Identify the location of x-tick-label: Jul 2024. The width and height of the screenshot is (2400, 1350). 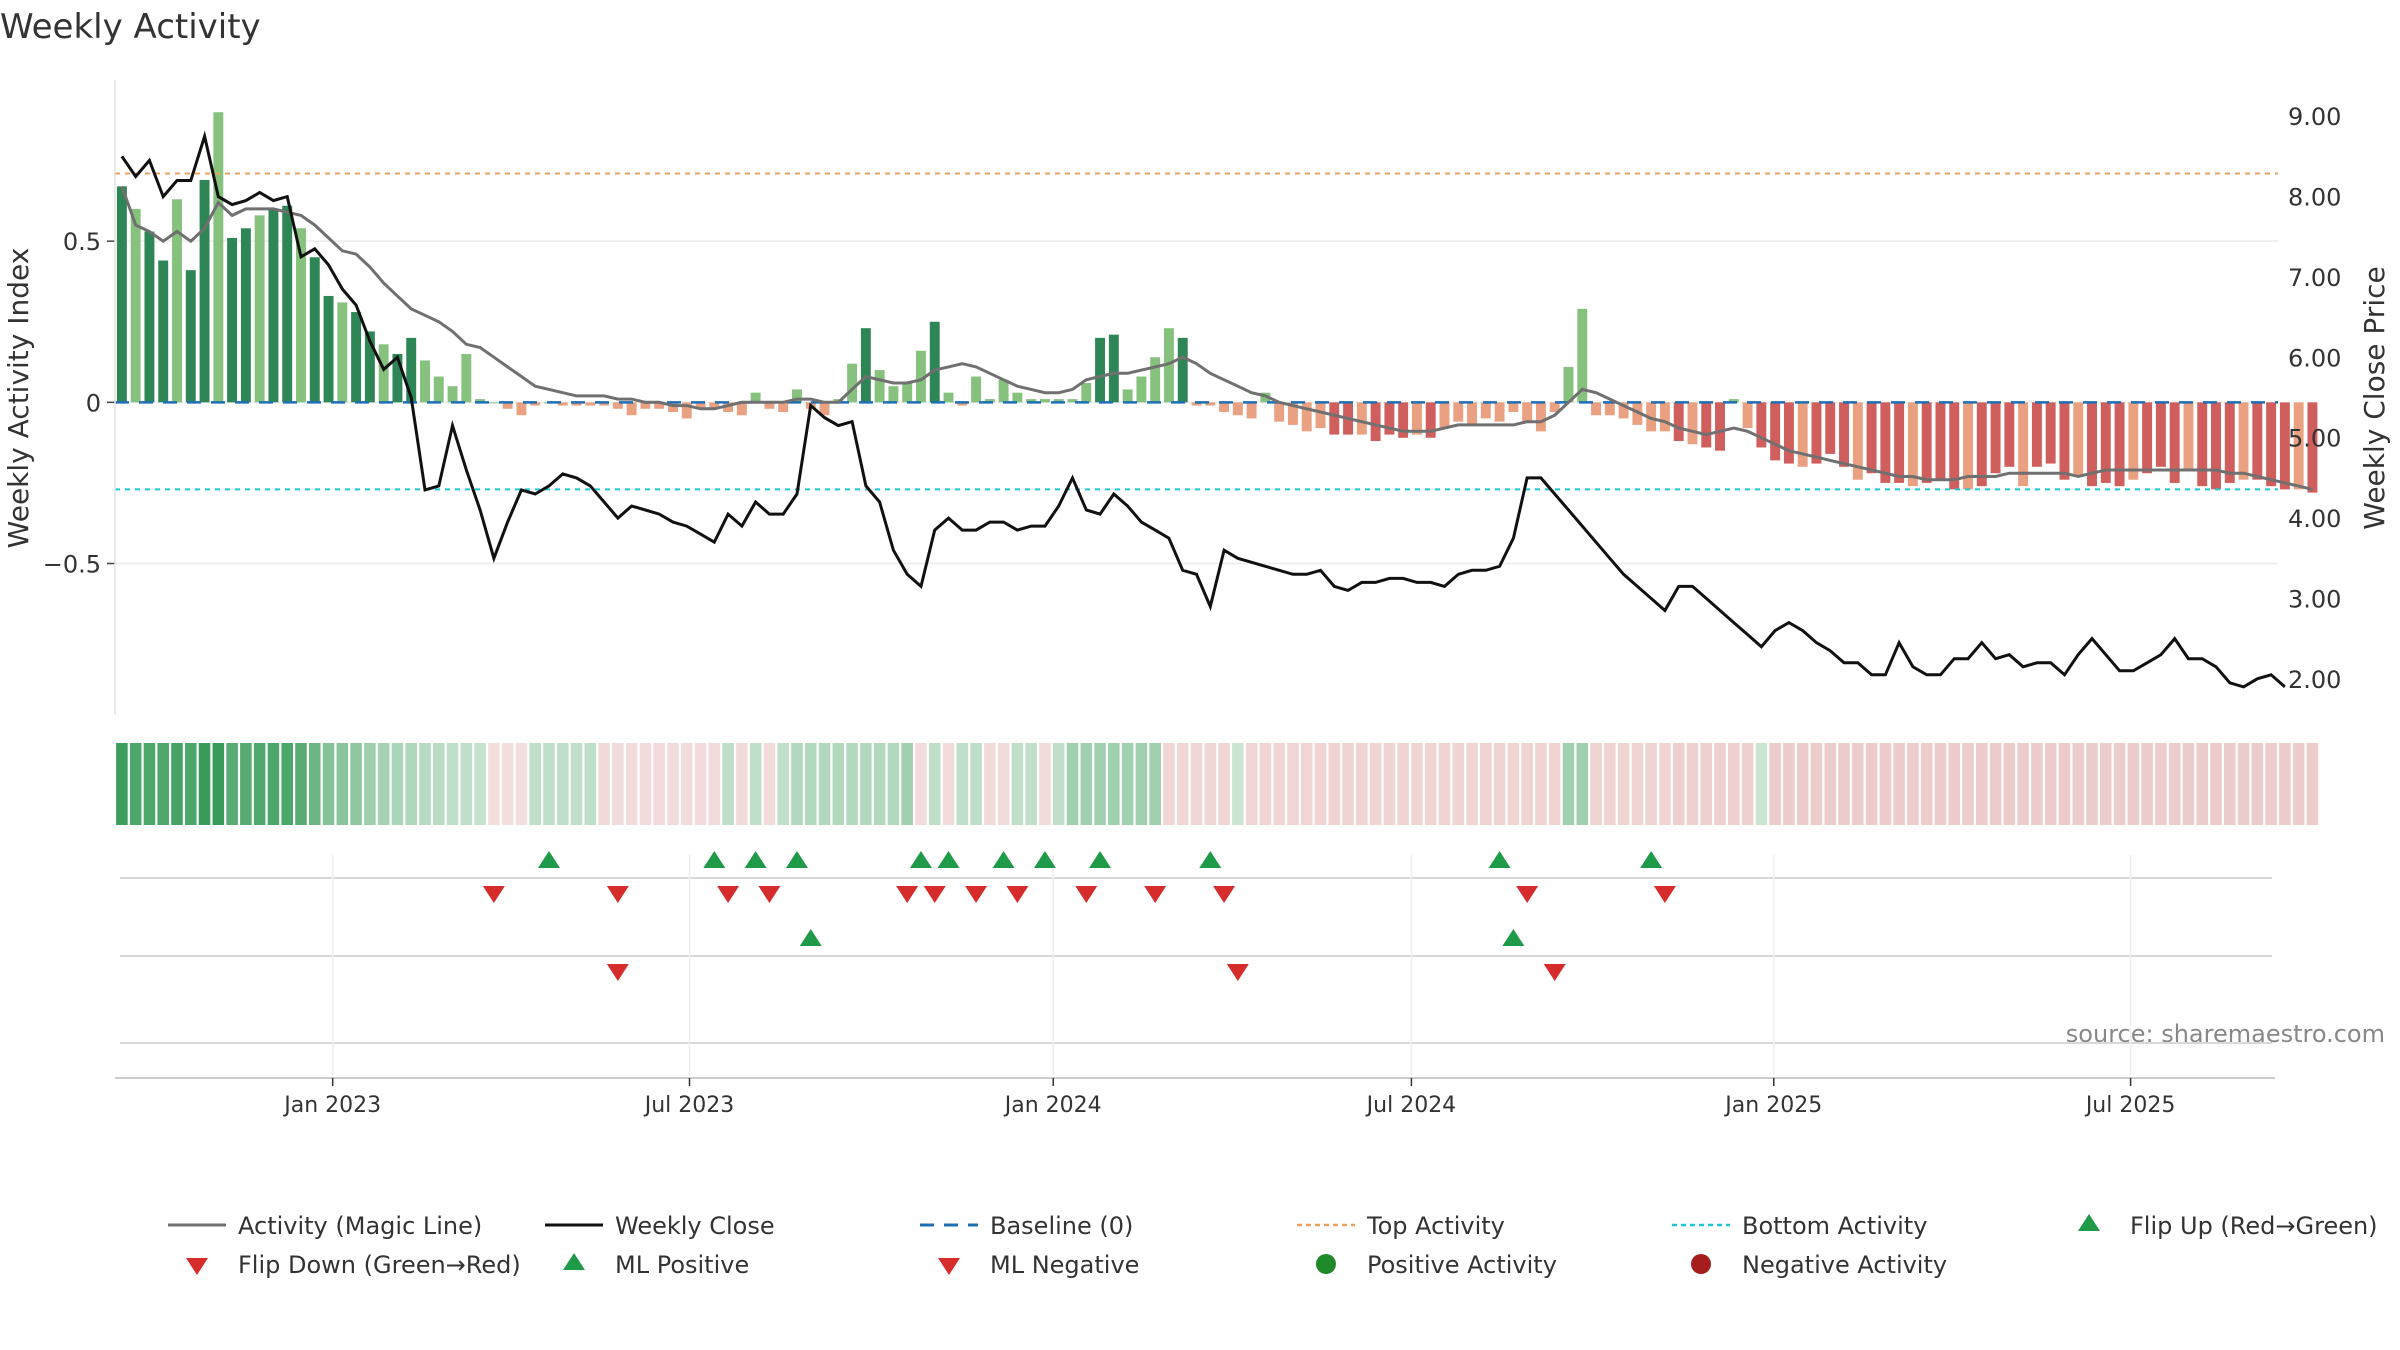
(1411, 1105).